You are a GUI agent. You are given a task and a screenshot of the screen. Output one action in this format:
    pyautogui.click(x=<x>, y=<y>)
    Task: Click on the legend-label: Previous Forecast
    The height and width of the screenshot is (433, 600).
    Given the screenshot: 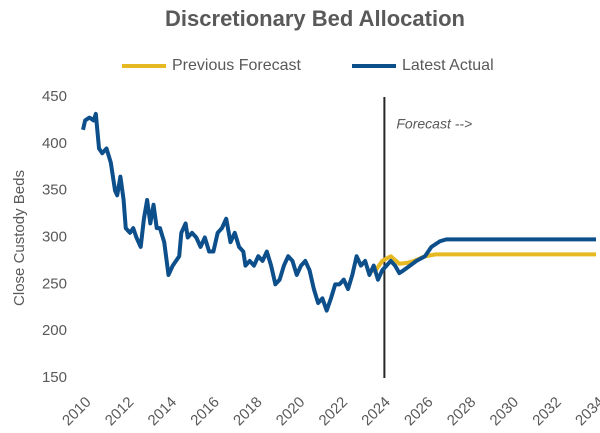 What is the action you would take?
    pyautogui.click(x=236, y=65)
    